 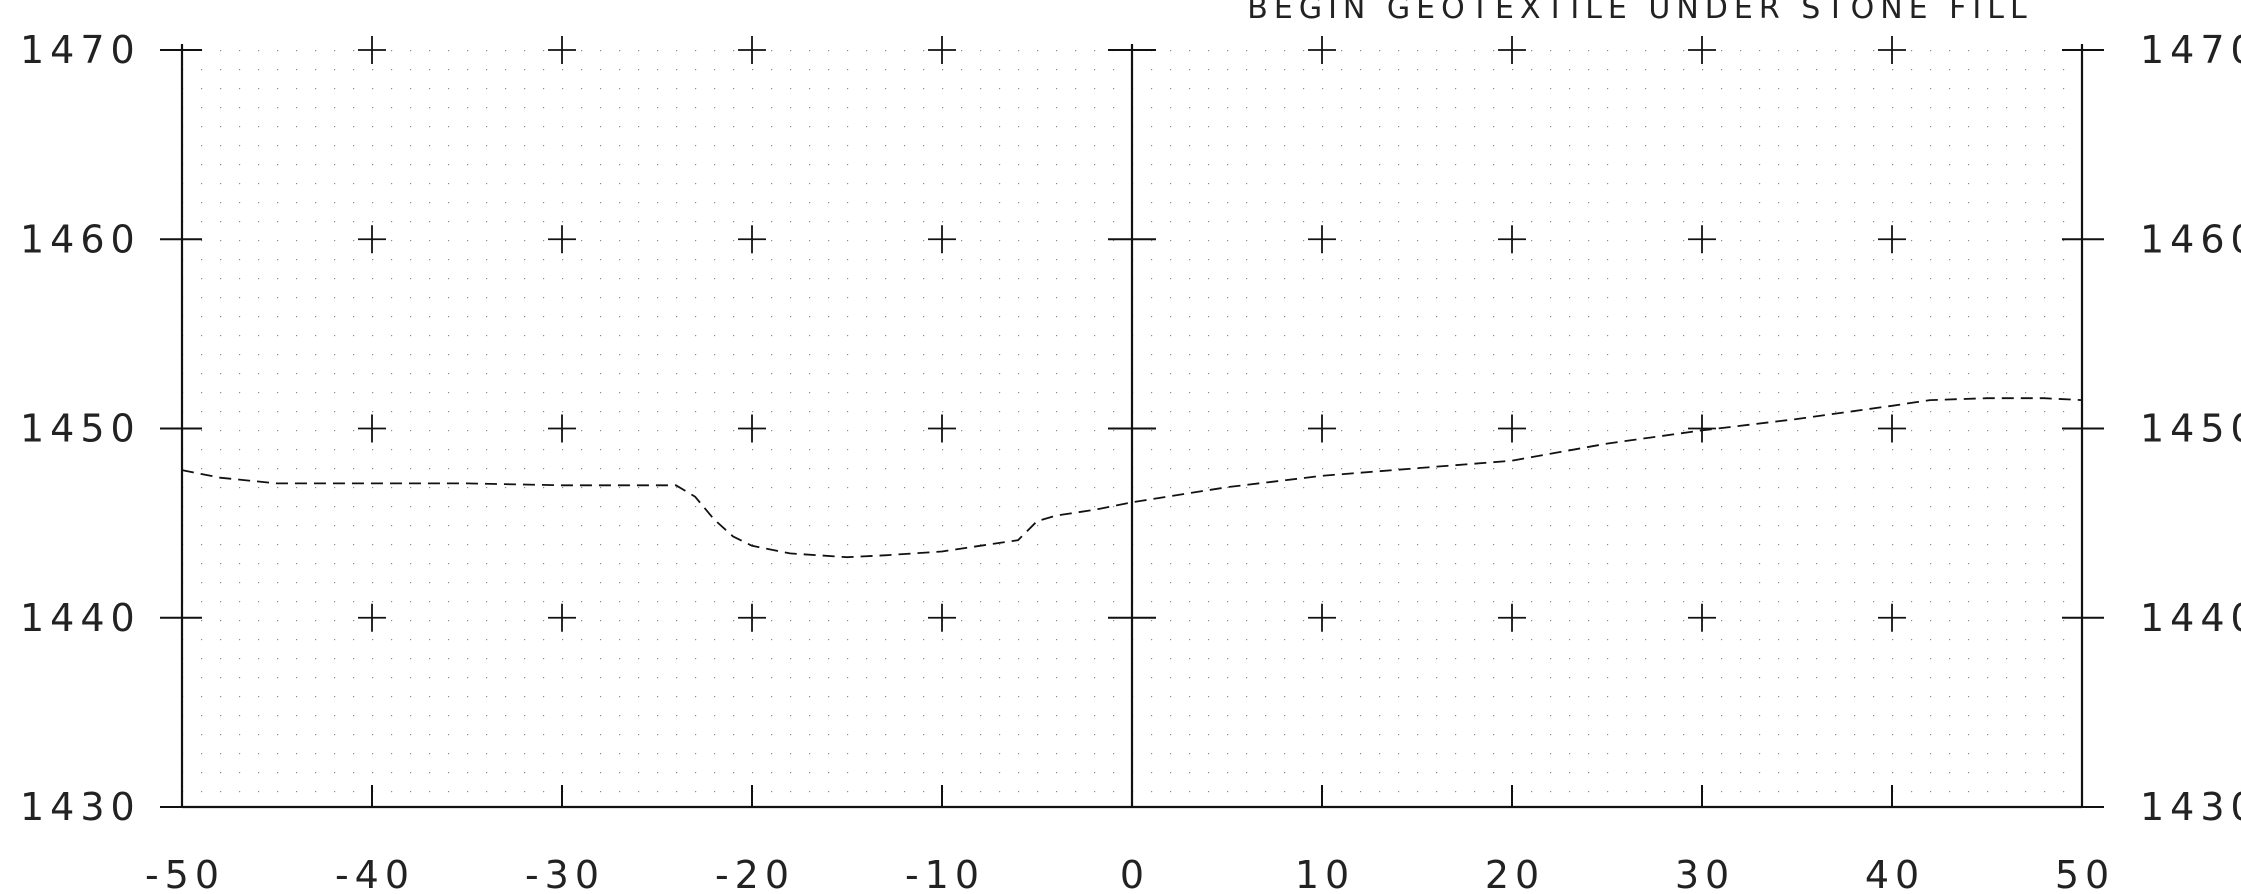 What do you see at coordinates (2085, 873) in the screenshot?
I see `x-tick-label: 50` at bounding box center [2085, 873].